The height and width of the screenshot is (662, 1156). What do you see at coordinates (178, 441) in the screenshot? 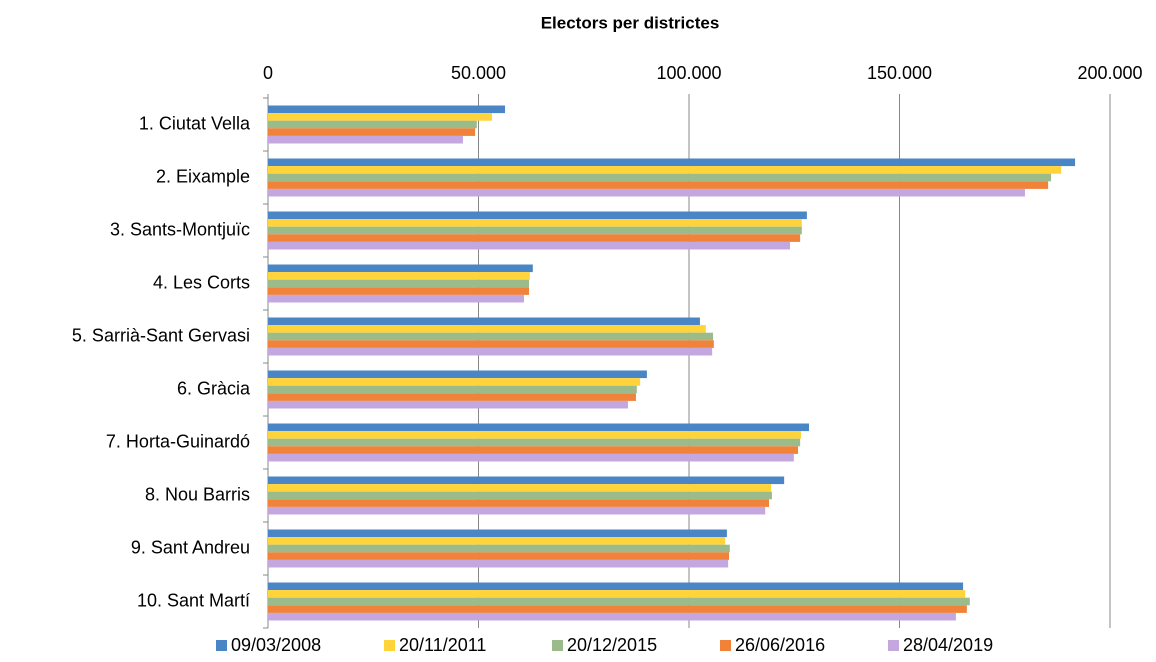
I see `y-tick-label: 7. Horta-Guinardó` at bounding box center [178, 441].